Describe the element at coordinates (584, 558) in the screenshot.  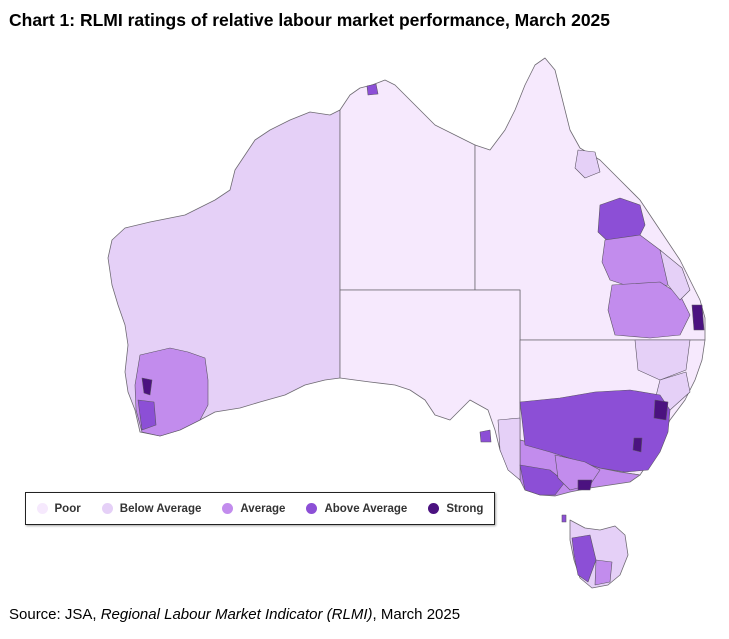
I see `region-tas-west` at that location.